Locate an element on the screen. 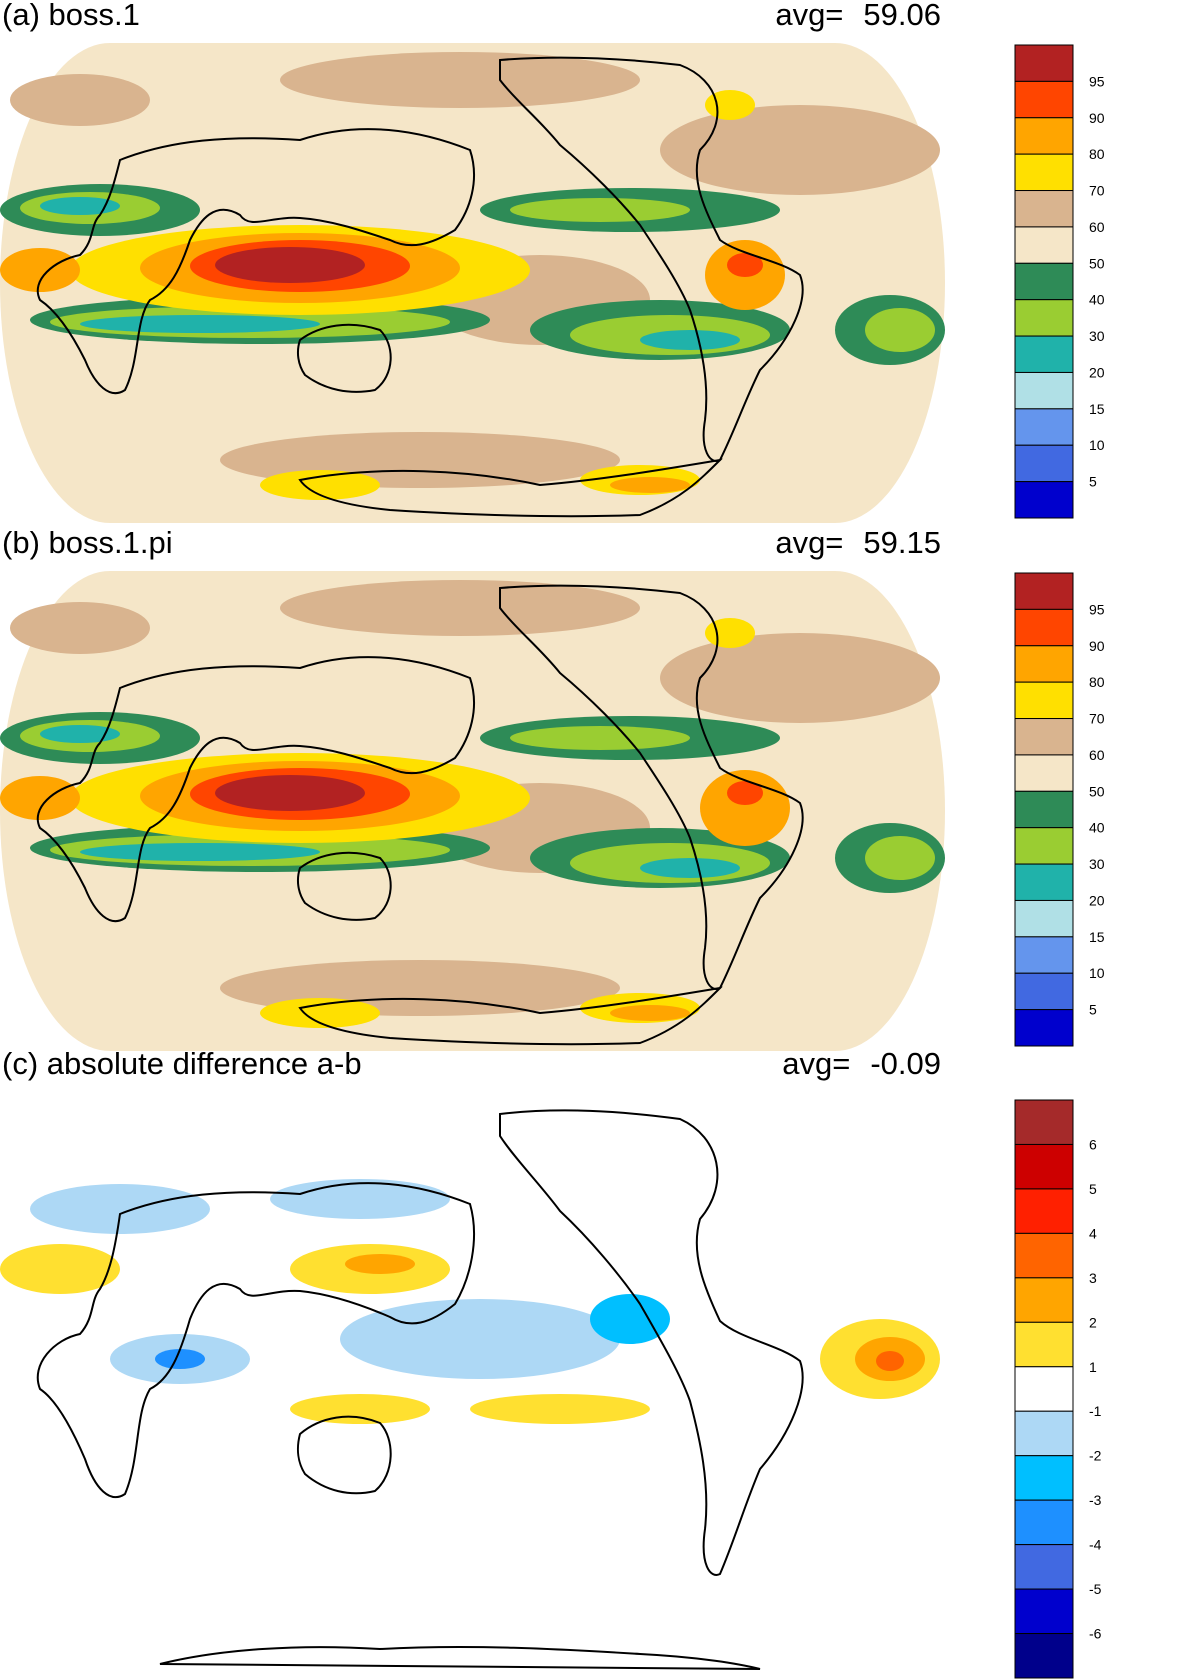 Image resolution: width=1183 pixels, height=1679 pixels. panel-c-average: avg= -0.09 is located at coordinates (861, 1064).